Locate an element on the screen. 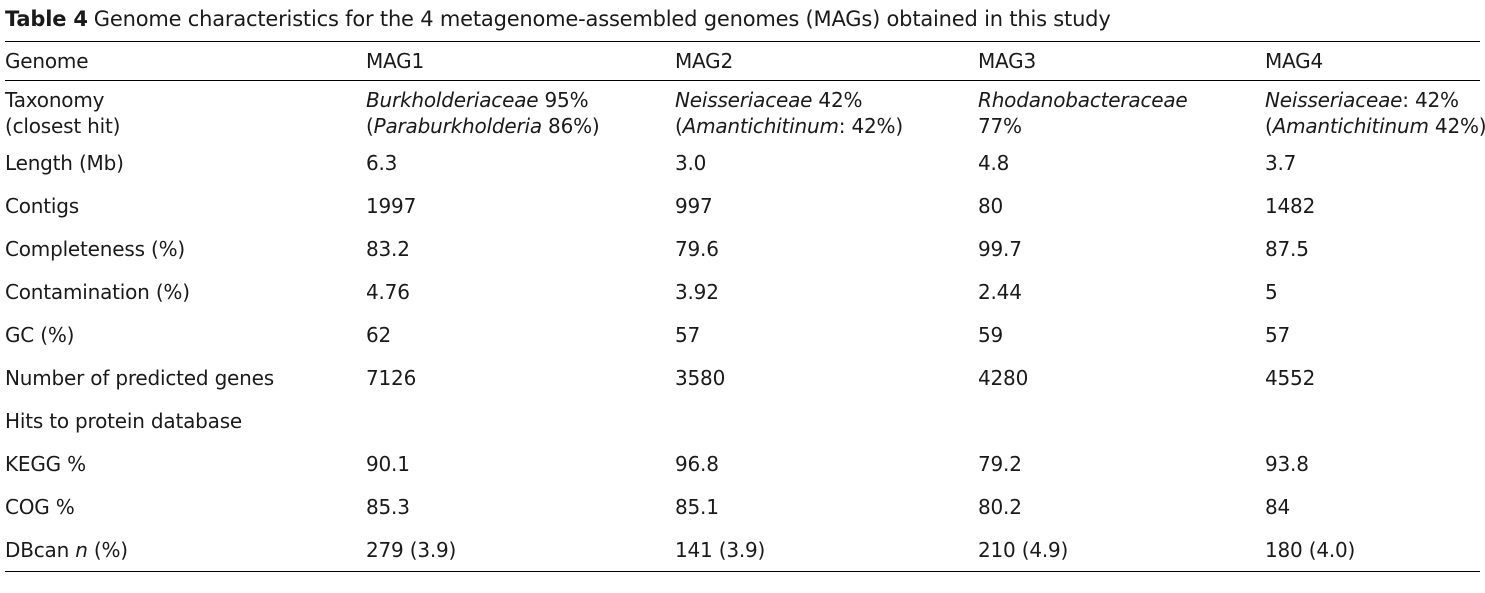 The width and height of the screenshot is (1485, 593). row-label-taxonomy: Taxonomy (closest hit) is located at coordinates (185, 113).